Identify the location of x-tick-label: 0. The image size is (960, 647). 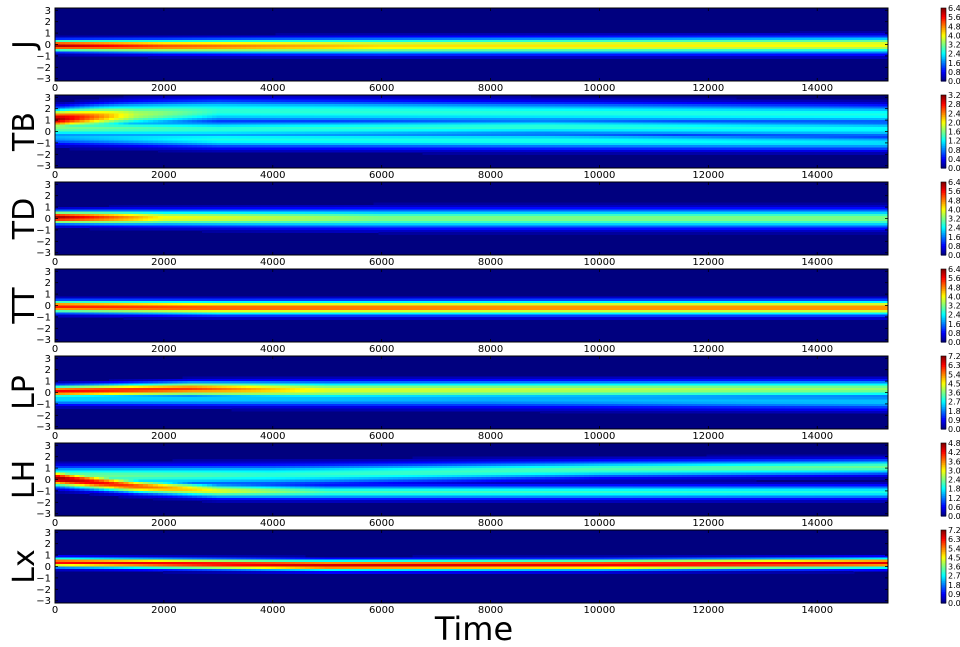
(55, 88).